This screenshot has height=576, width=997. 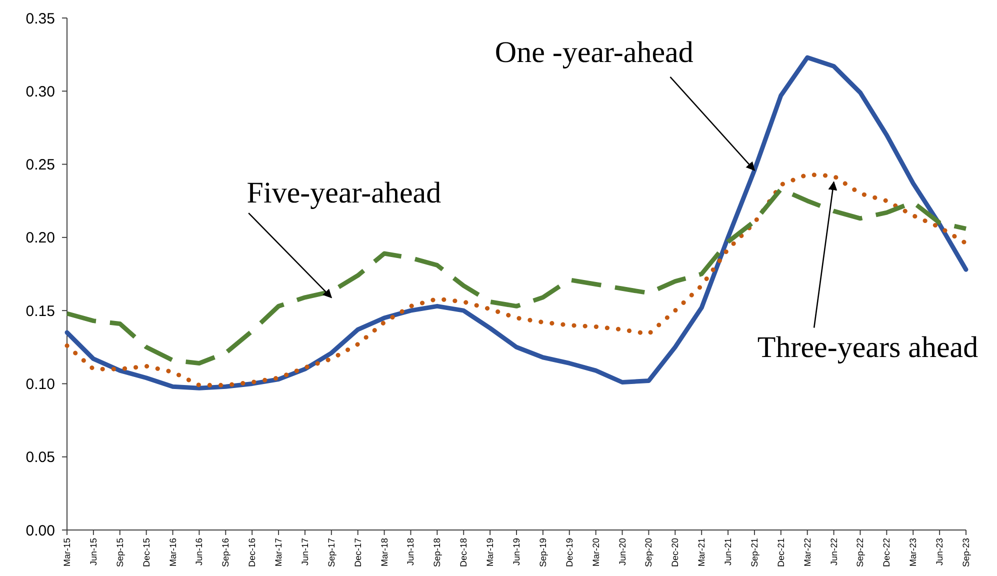 What do you see at coordinates (93, 552) in the screenshot?
I see `x-tick-label: Jun-15` at bounding box center [93, 552].